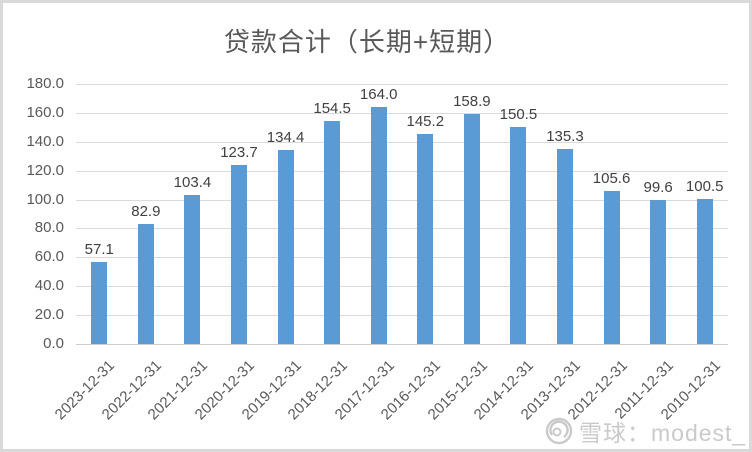 The image size is (752, 452). Describe the element at coordinates (49, 257) in the screenshot. I see `y-axis-tick-label: 60.0` at that location.